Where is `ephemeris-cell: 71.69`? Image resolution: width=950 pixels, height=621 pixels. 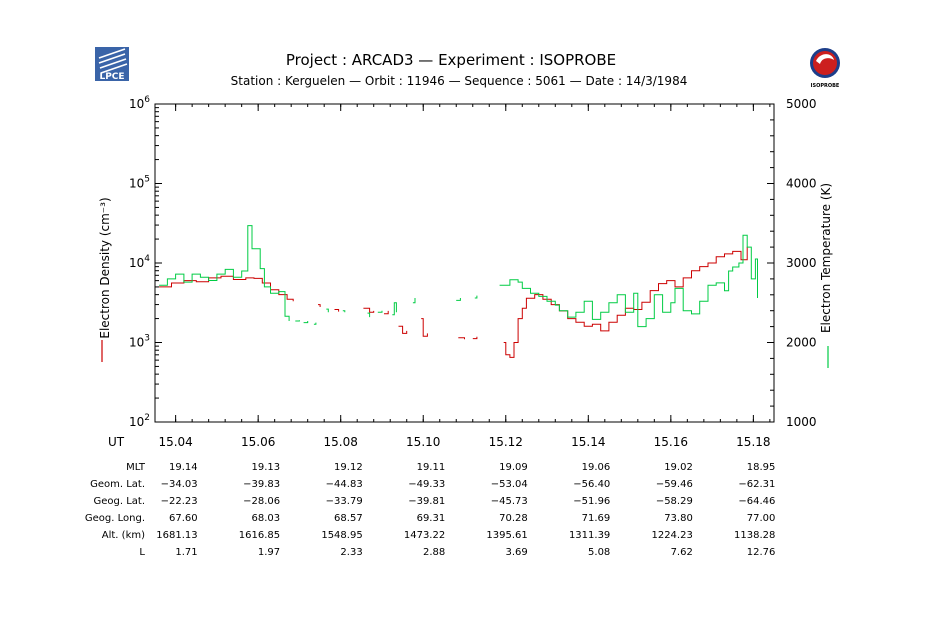
ephemeris-cell: 71.69 is located at coordinates (596, 518).